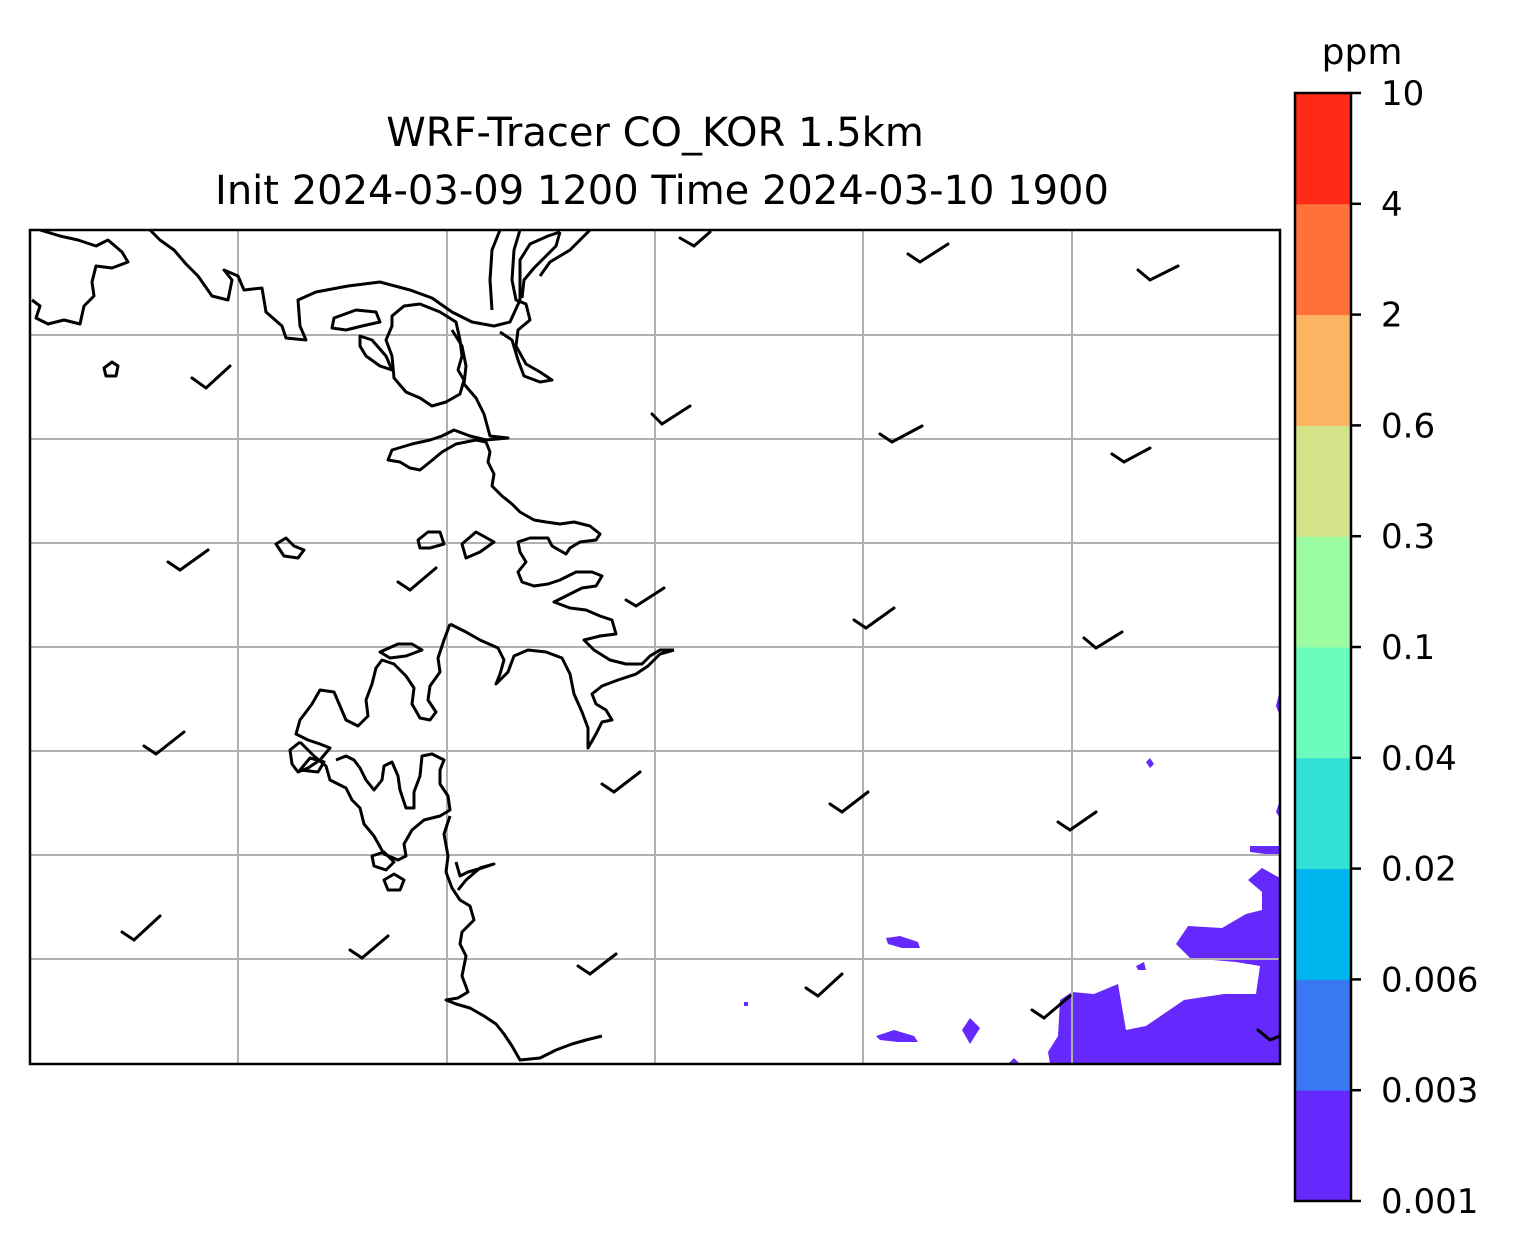 Image resolution: width=1528 pixels, height=1256 pixels. What do you see at coordinates (540, 307) in the screenshot?
I see `coastline-river-inlet` at bounding box center [540, 307].